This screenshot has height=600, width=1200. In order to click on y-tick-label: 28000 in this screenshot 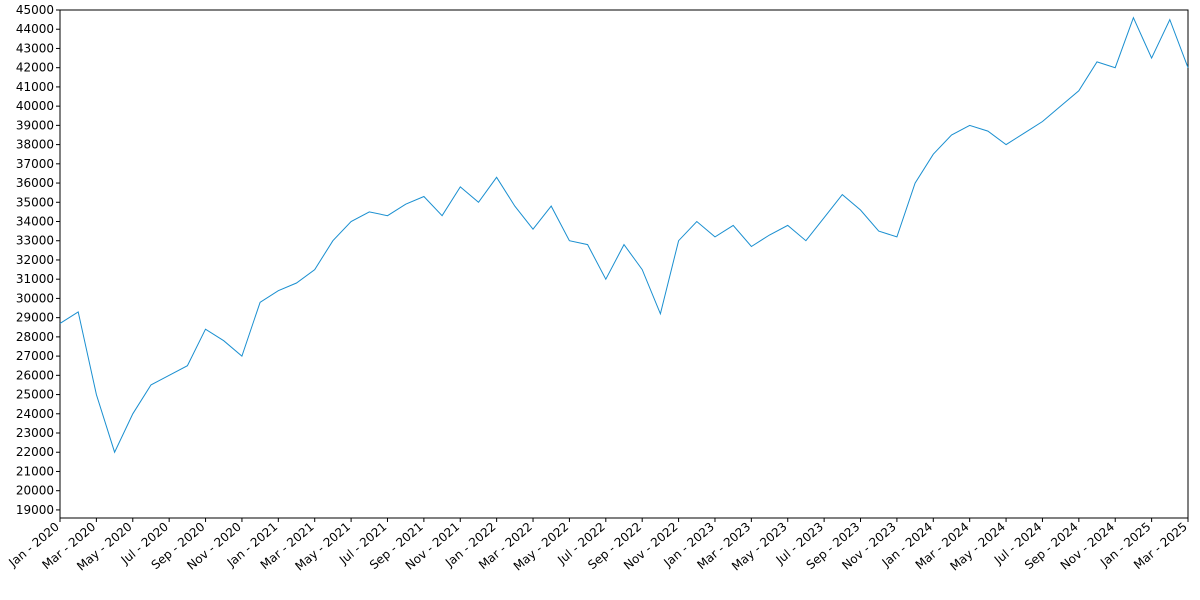, I will do `click(35, 337)`.